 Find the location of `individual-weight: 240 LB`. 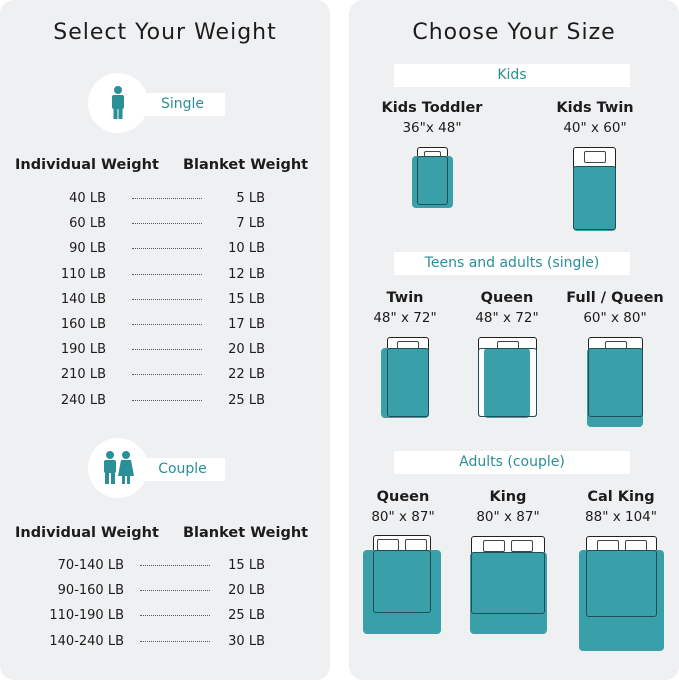

individual-weight: 240 LB is located at coordinates (83, 400).